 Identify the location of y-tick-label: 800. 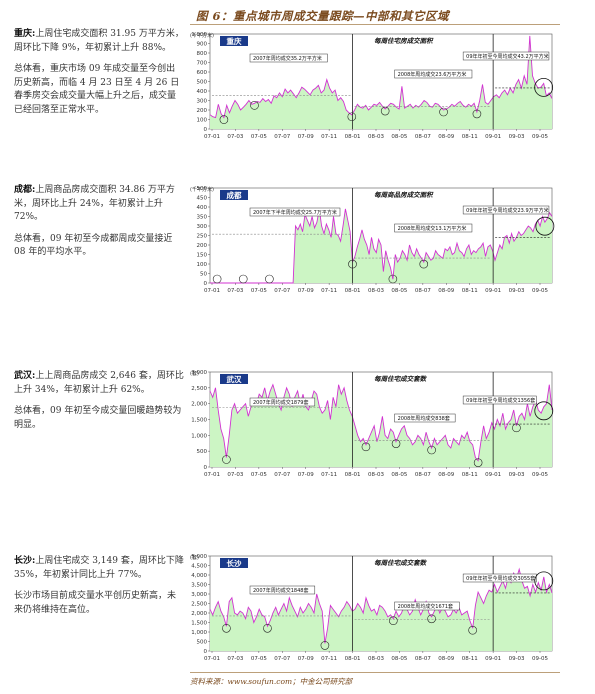
(202, 54).